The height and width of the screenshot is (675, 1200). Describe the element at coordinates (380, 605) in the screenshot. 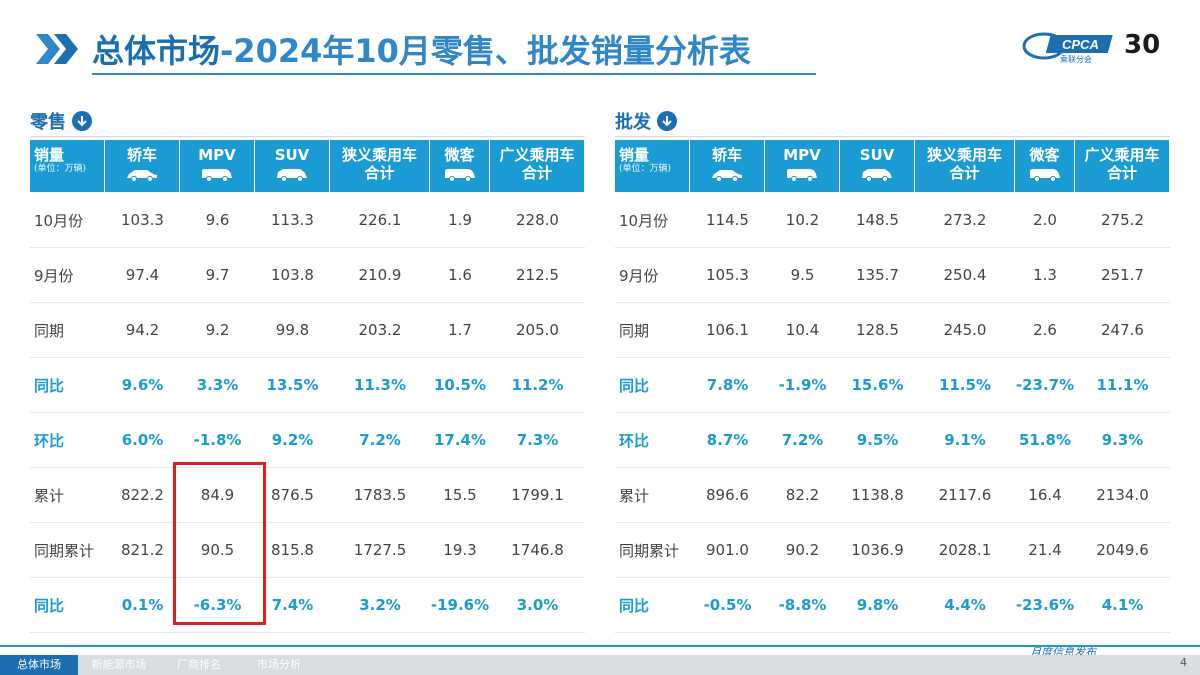

I see `table-cell: 3.2%` at that location.